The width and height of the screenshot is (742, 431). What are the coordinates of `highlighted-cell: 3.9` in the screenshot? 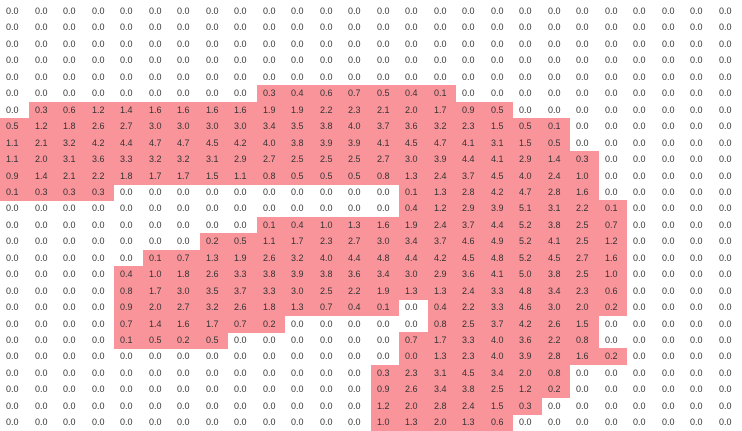 It's located at (442, 159).